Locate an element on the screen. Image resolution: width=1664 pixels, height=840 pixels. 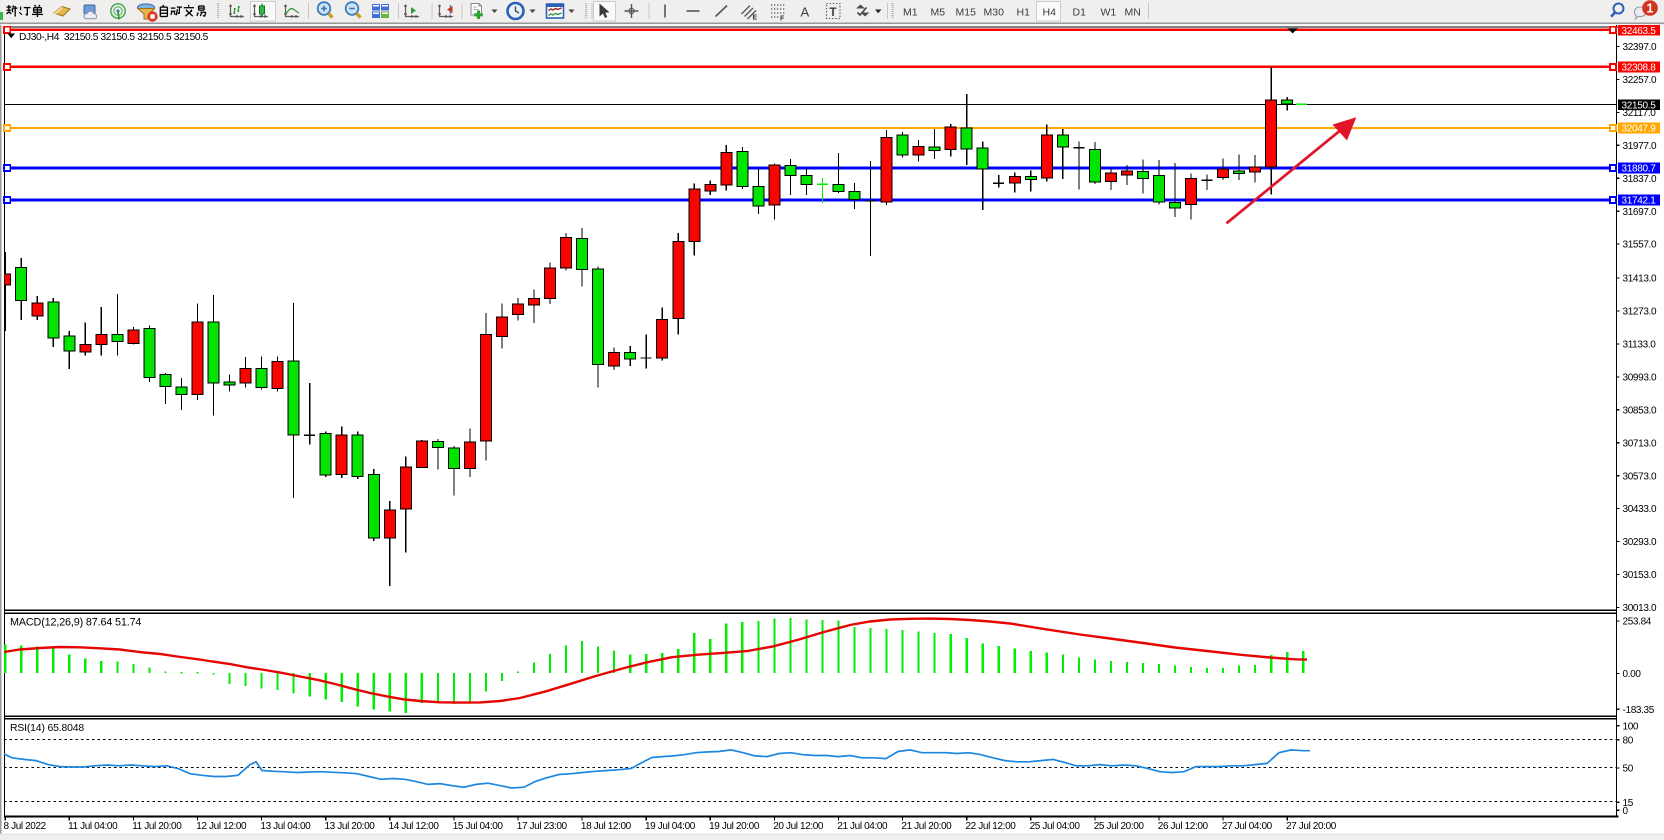
svg-text: H1 is located at coordinates (1024, 12).